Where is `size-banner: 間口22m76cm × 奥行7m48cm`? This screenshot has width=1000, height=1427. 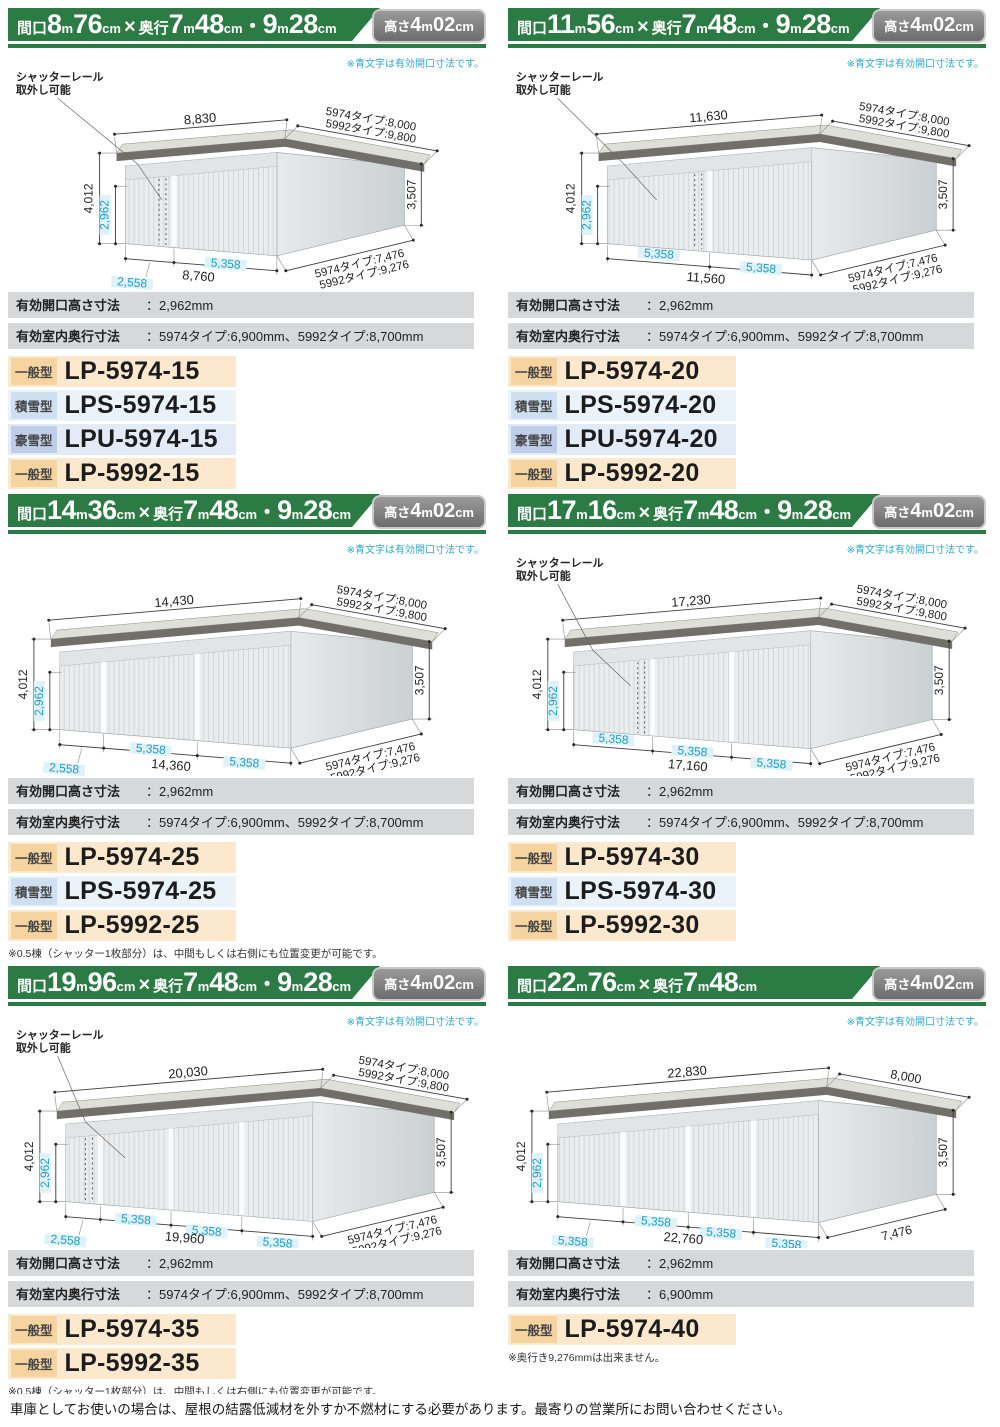 size-banner: 間口22m76cm × 奥行7m48cm is located at coordinates (694, 982).